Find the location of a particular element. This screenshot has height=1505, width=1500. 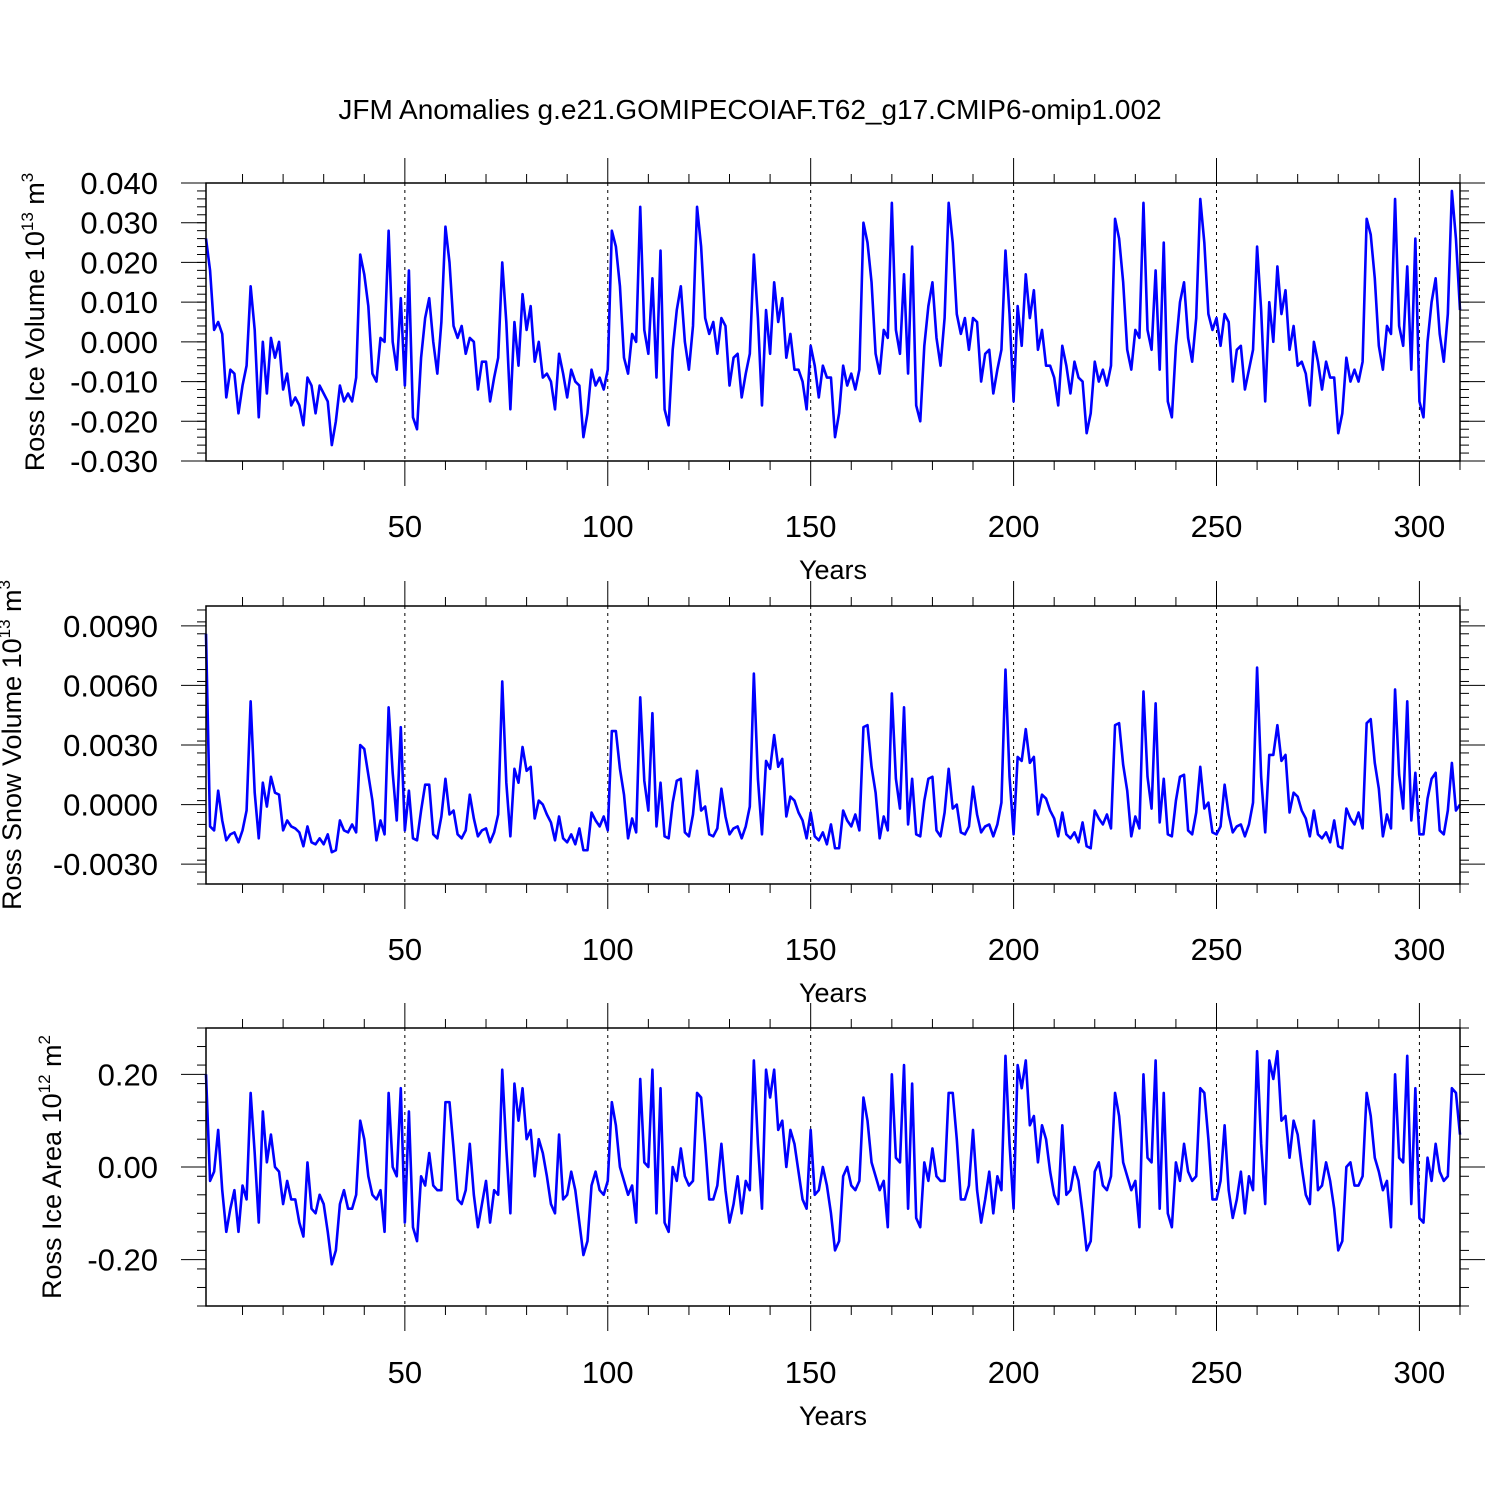

y-tick-label: -0.010 is located at coordinates (114, 382).